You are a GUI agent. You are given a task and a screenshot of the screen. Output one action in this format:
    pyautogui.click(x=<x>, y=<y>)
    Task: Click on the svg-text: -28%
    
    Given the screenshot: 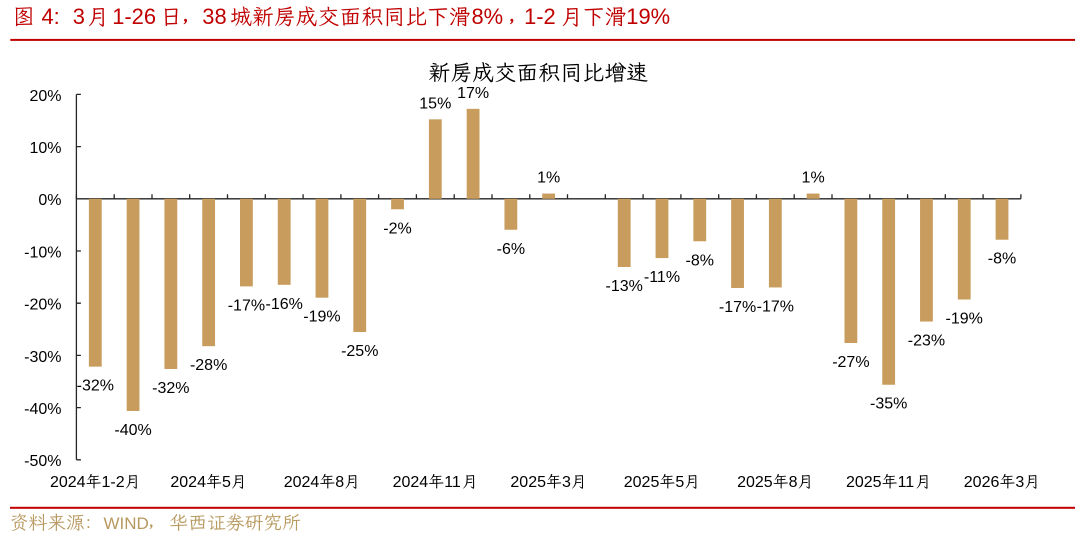 What is the action you would take?
    pyautogui.click(x=208, y=365)
    